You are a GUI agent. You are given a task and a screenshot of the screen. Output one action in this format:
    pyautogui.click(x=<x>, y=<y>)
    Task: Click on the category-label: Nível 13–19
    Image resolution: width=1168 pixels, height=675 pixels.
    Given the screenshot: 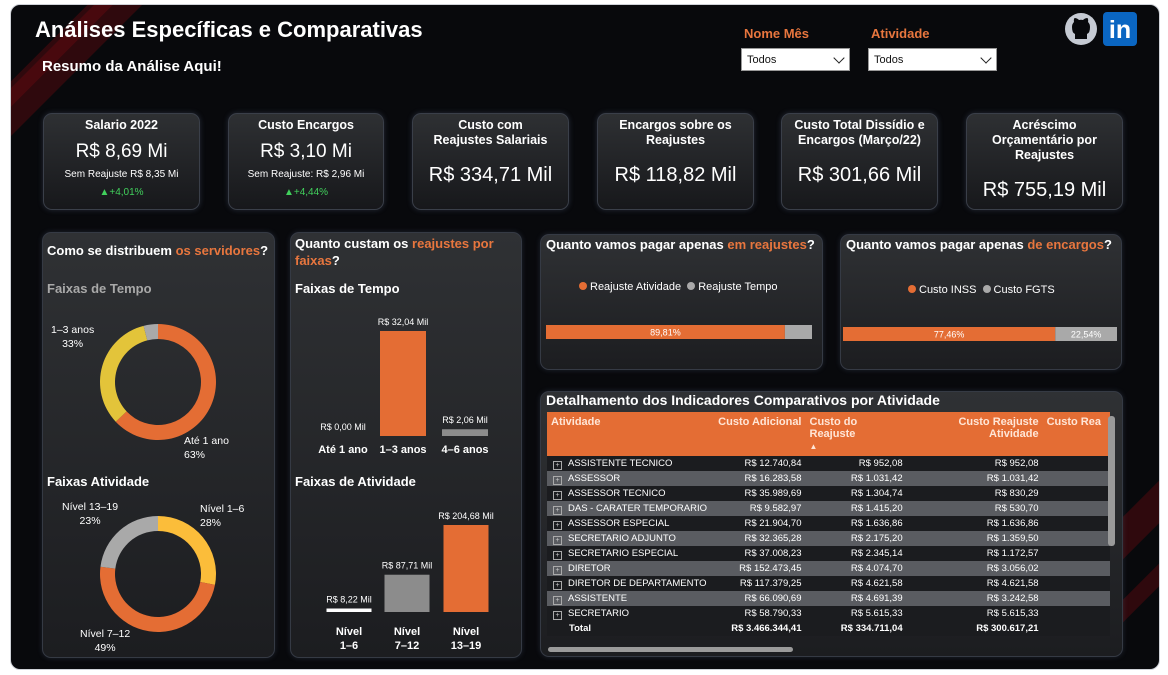 What is the action you would take?
    pyautogui.click(x=90, y=507)
    